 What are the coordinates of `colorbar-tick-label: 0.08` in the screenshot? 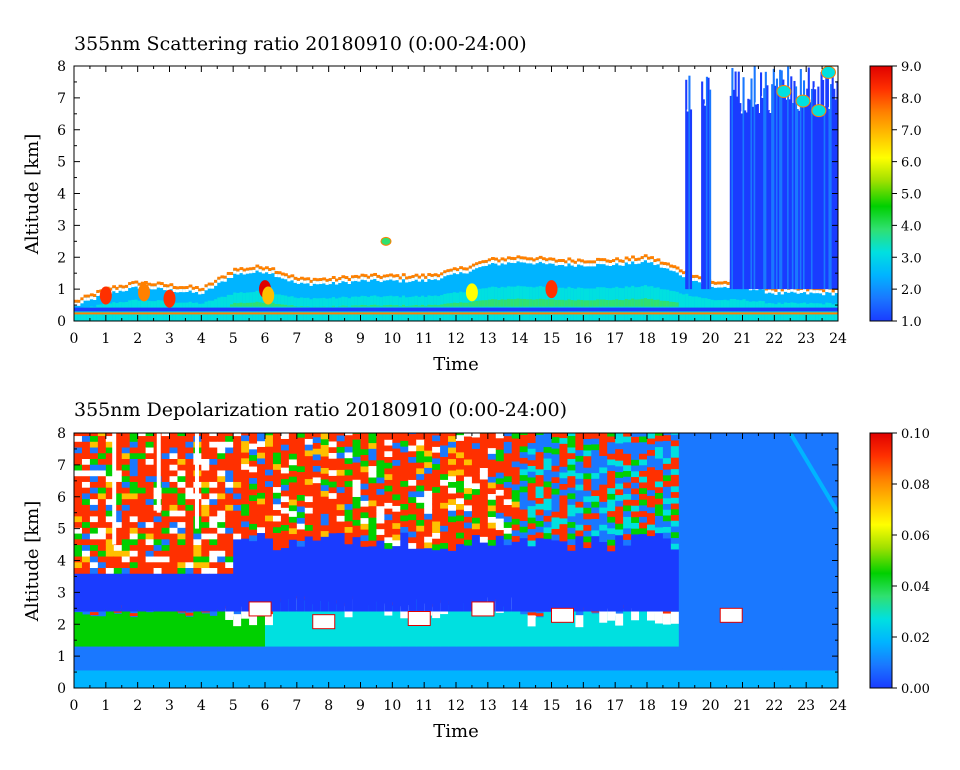 It's located at (915, 485).